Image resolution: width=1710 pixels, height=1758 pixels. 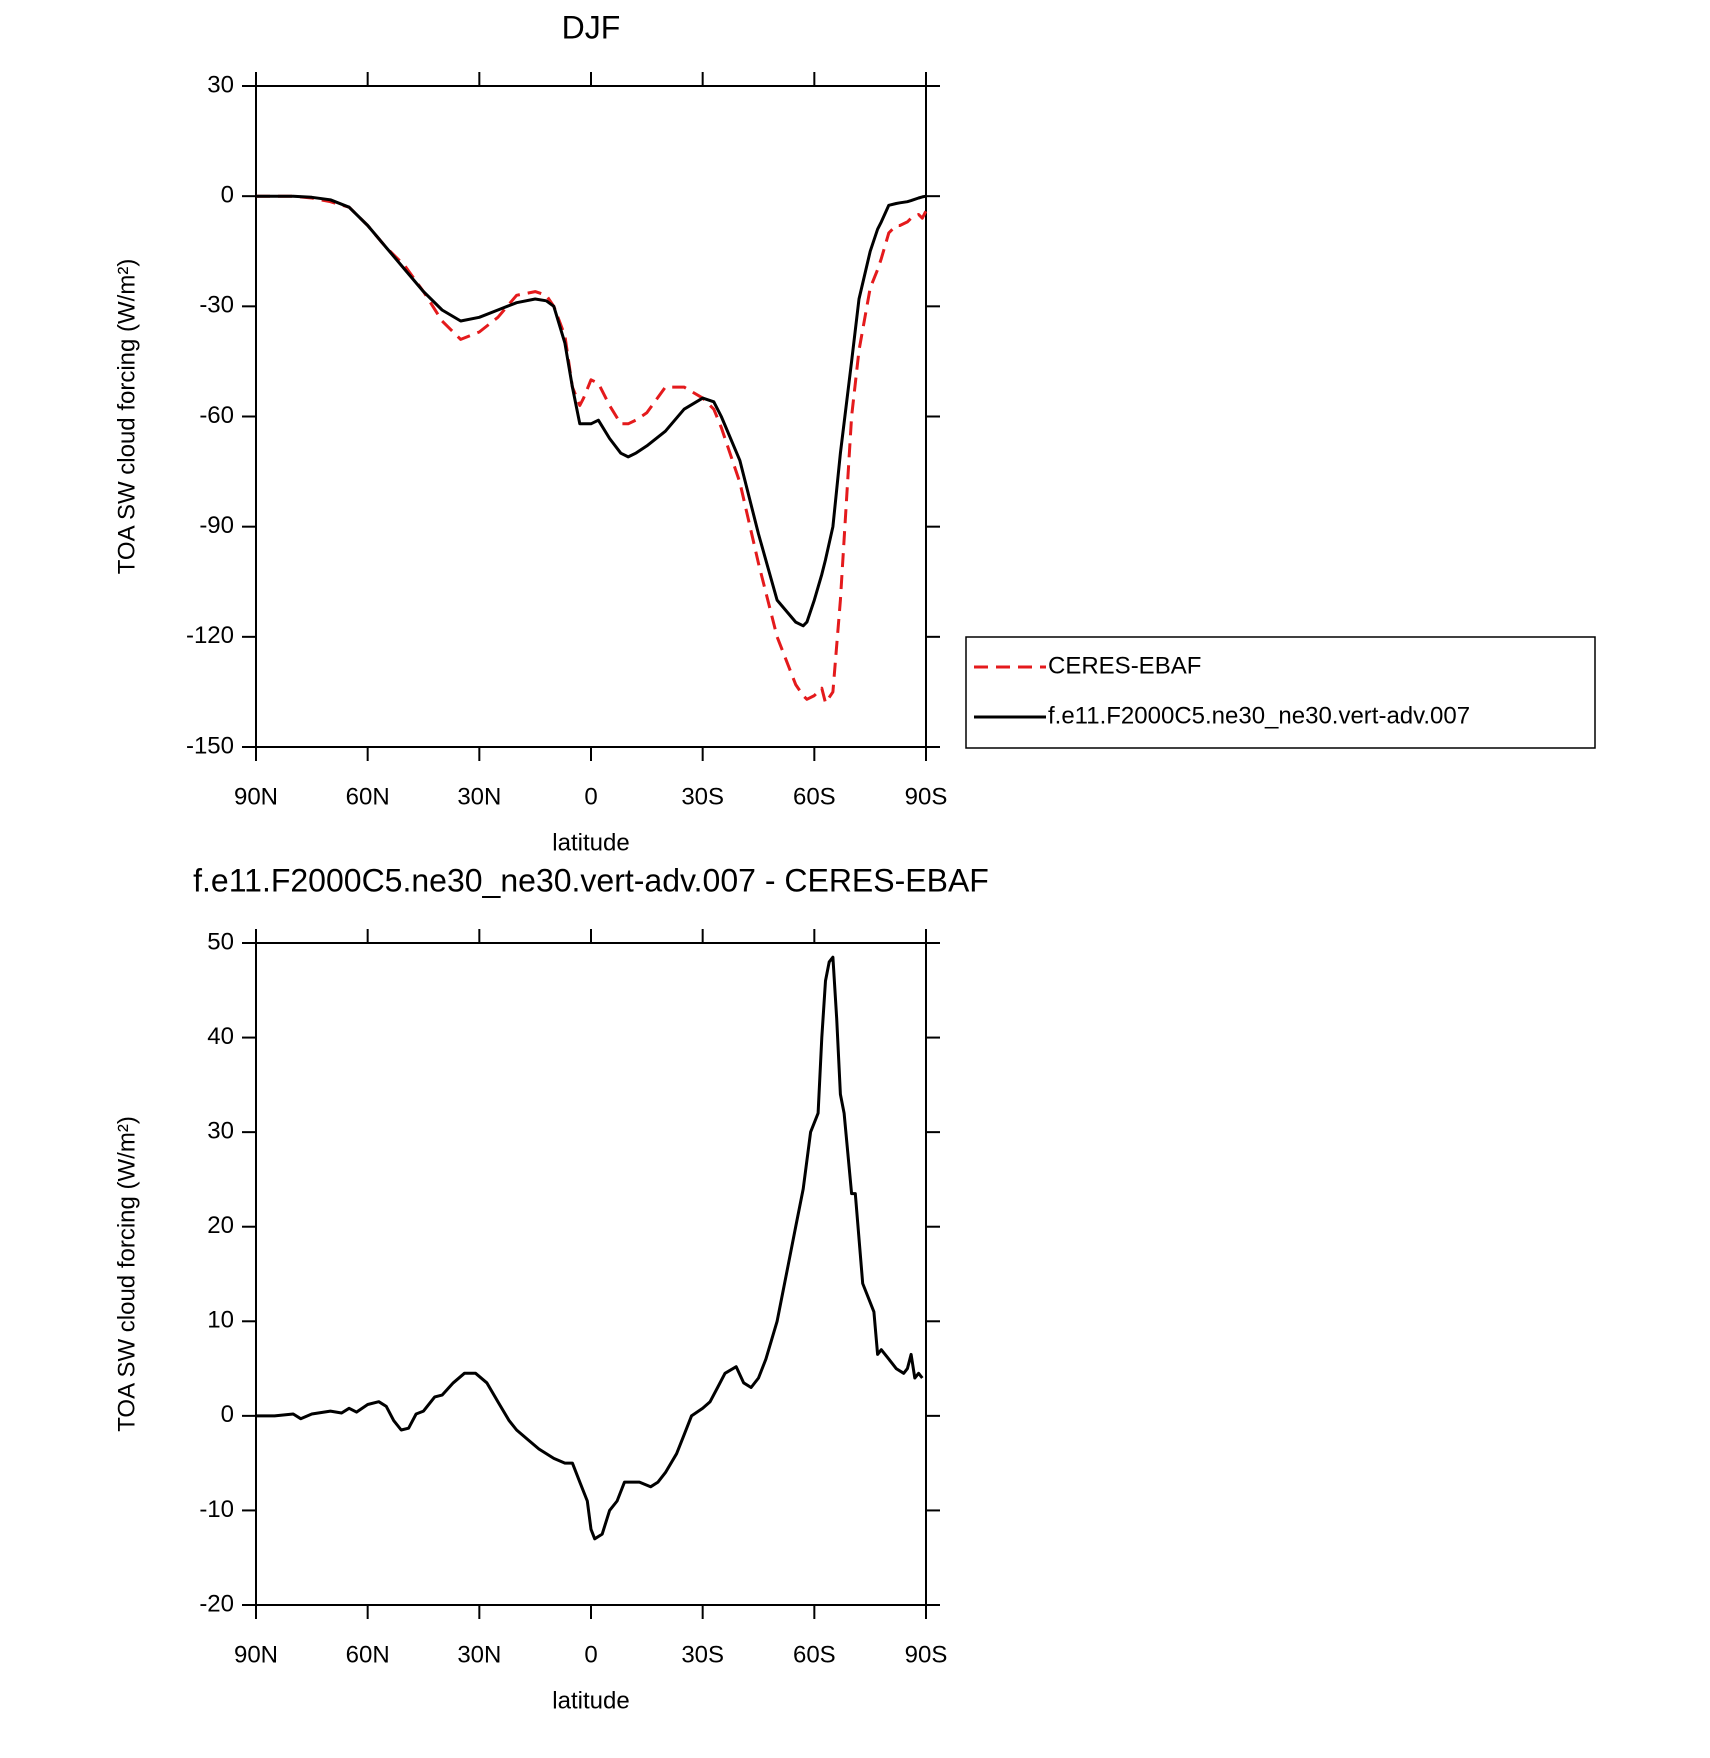 What do you see at coordinates (1259, 715) in the screenshot?
I see `legend-label: f.e11.F2000C5.ne30_ne30.vert-adv.007` at bounding box center [1259, 715].